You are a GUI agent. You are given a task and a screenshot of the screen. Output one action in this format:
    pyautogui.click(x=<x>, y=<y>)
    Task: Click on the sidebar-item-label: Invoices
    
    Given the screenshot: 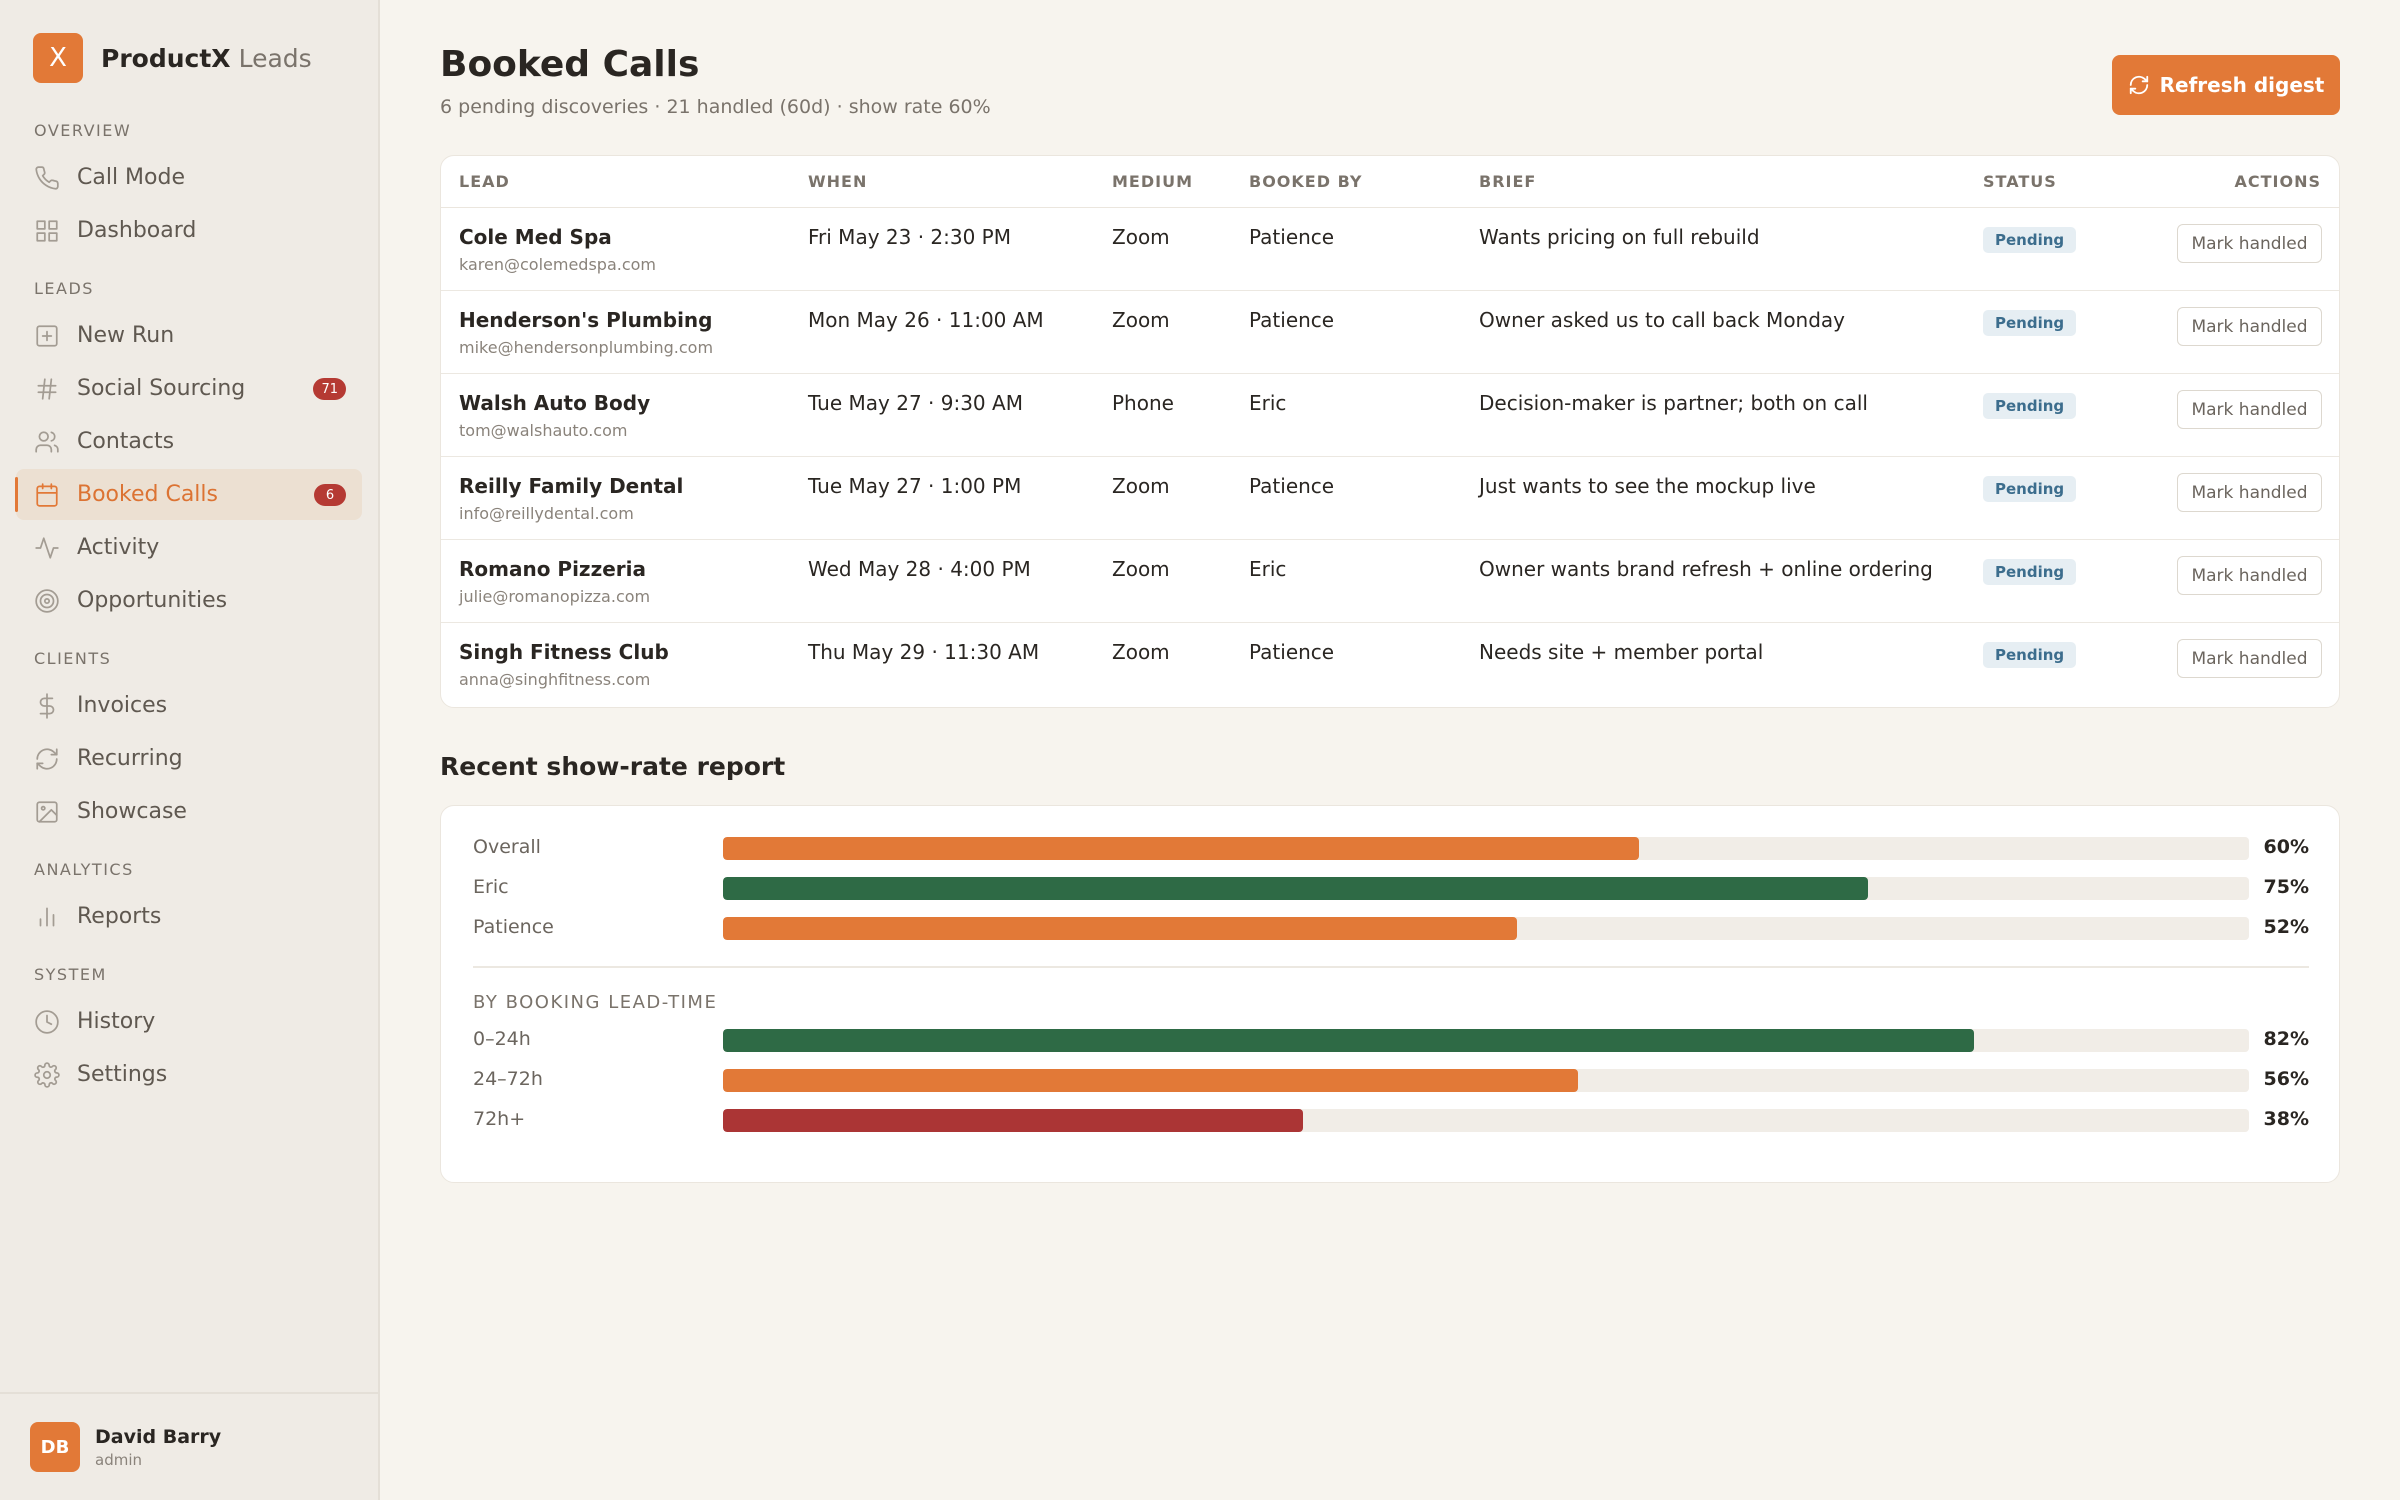 What is the action you would take?
    pyautogui.click(x=122, y=705)
    